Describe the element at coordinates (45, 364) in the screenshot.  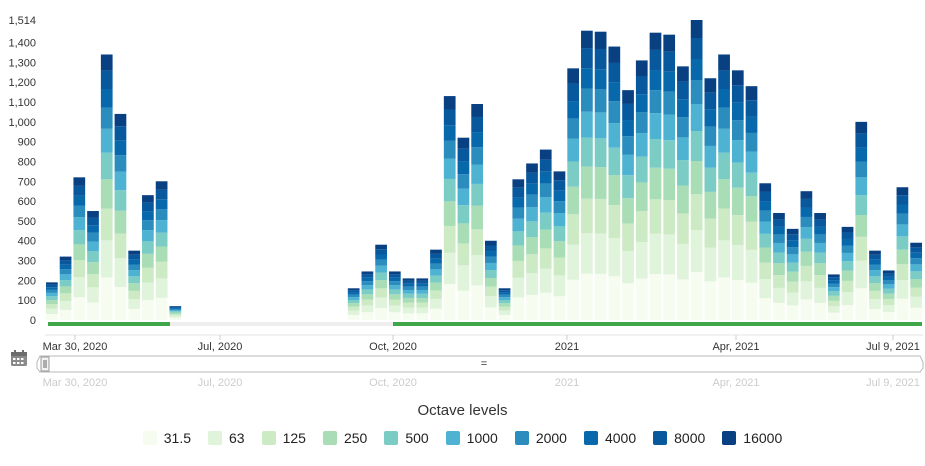
I see `navigator-left-handle` at that location.